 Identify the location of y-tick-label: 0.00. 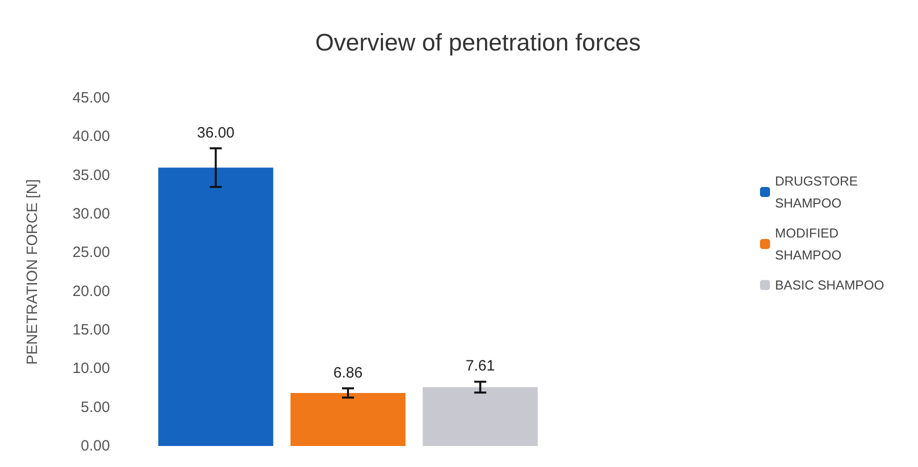
(95, 446).